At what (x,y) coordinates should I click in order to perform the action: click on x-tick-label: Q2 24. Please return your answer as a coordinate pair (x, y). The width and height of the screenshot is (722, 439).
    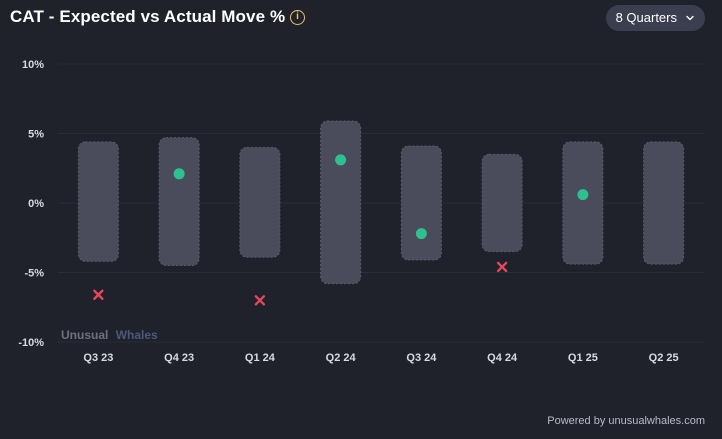
    Looking at the image, I should click on (341, 358).